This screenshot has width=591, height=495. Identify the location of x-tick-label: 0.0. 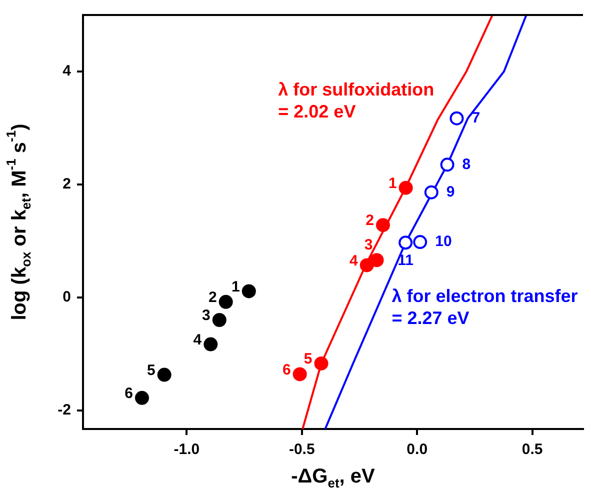
(417, 449).